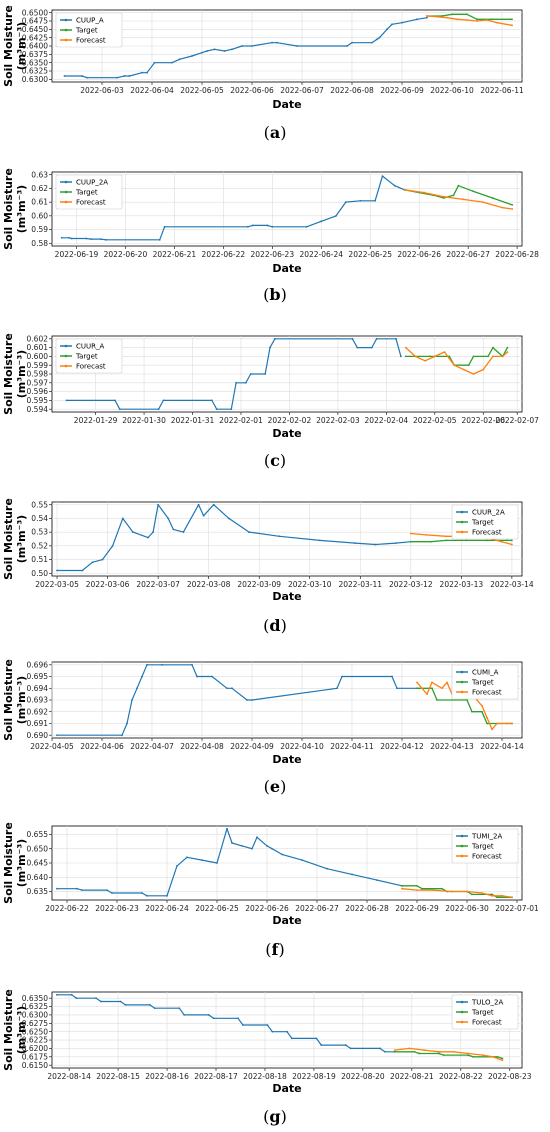 This screenshot has width=550, height=1132. Describe the element at coordinates (39, 573) in the screenshot. I see `y-tick-label: 0.50` at that location.